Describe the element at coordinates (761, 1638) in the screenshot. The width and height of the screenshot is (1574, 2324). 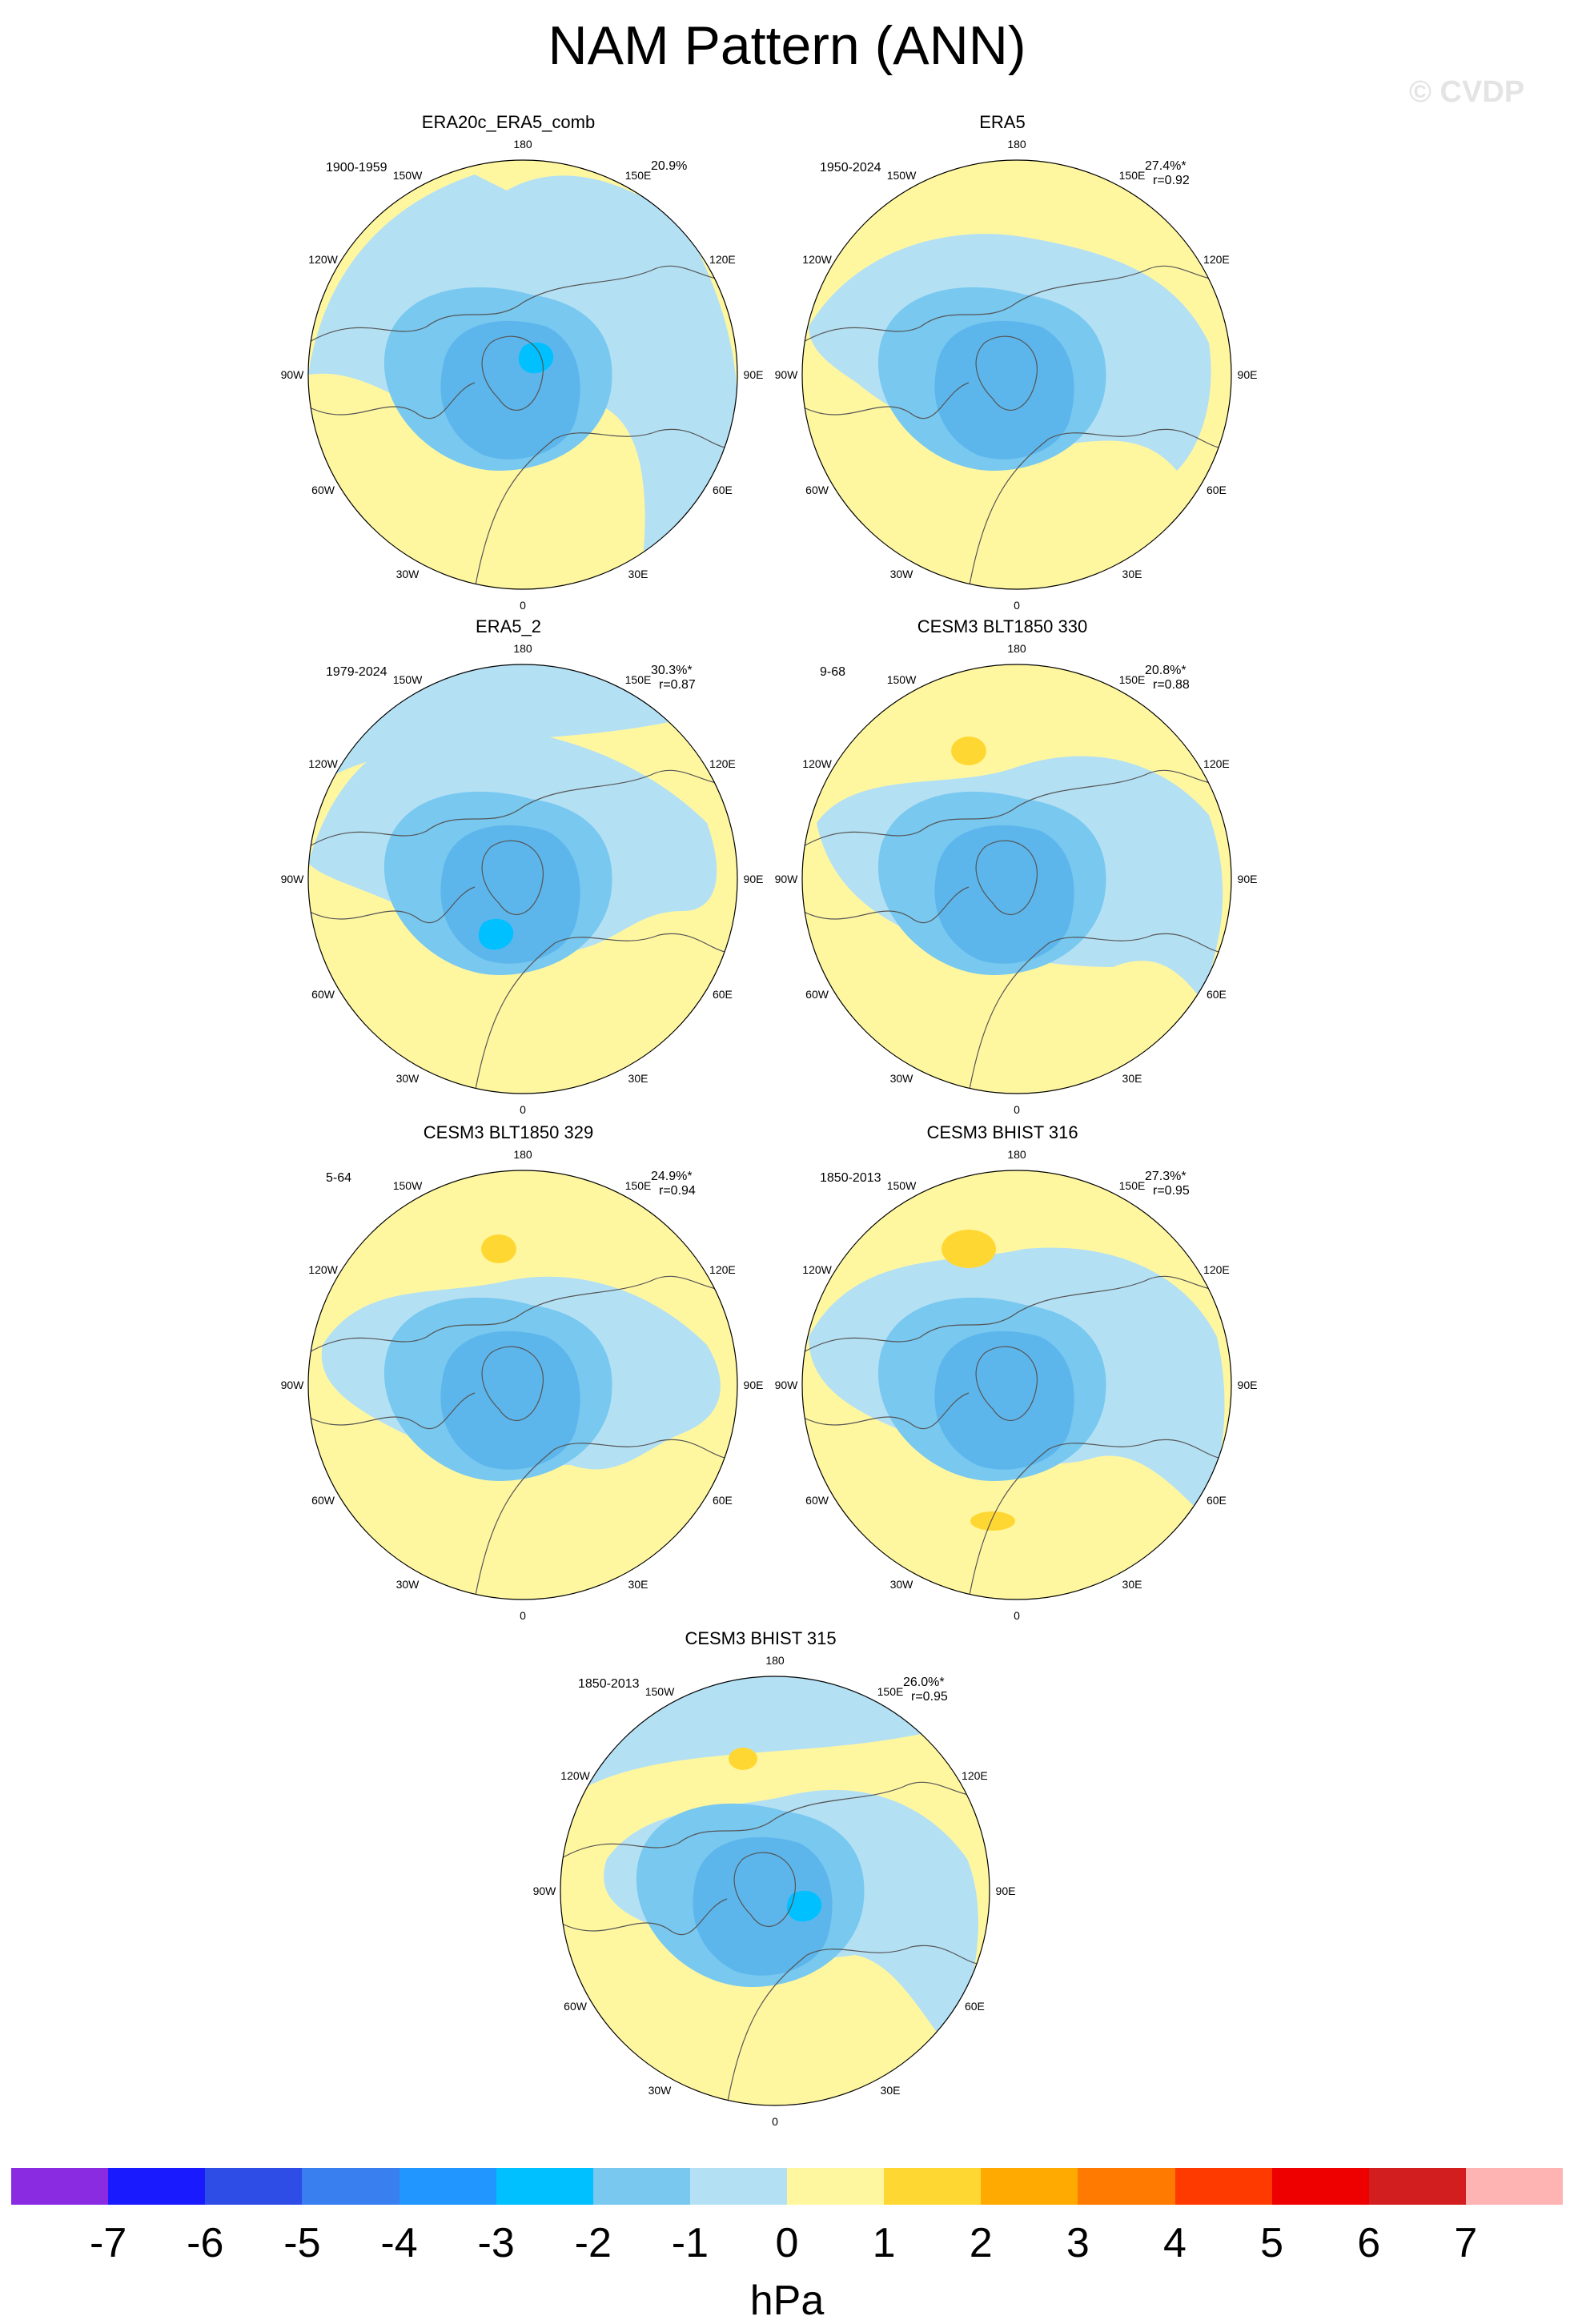
I see `panel-title: CESM3 BHIST 315` at that location.